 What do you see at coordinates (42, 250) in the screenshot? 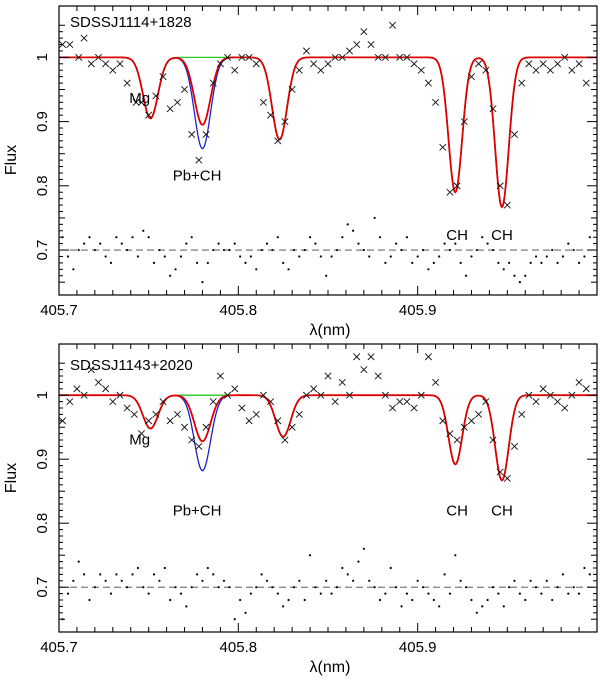
I see `panel-top-y-tick-label: 0.7` at bounding box center [42, 250].